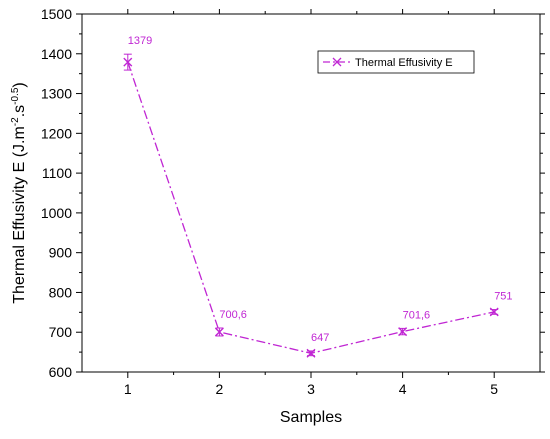  I want to click on y-tick-label: 1300, so click(56, 94).